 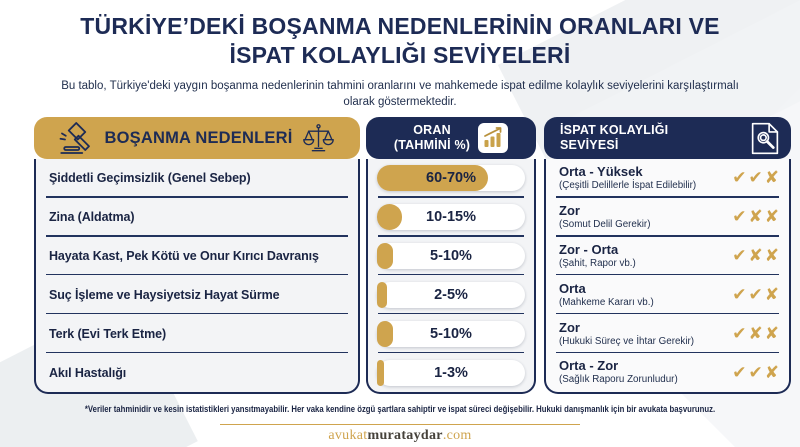 I want to click on rate-body: 60-70% 10-15% 5-10% 2-5% 5-10% 1-3%, so click(x=451, y=276).